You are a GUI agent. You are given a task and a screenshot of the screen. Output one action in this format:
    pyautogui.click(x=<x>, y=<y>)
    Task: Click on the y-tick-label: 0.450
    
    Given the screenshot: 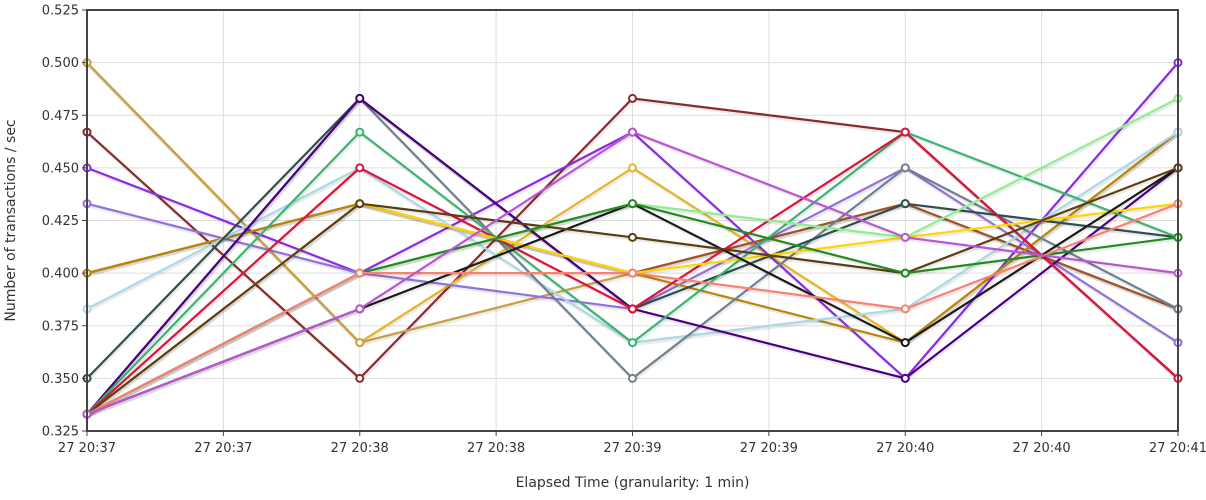 What is the action you would take?
    pyautogui.click(x=60, y=168)
    